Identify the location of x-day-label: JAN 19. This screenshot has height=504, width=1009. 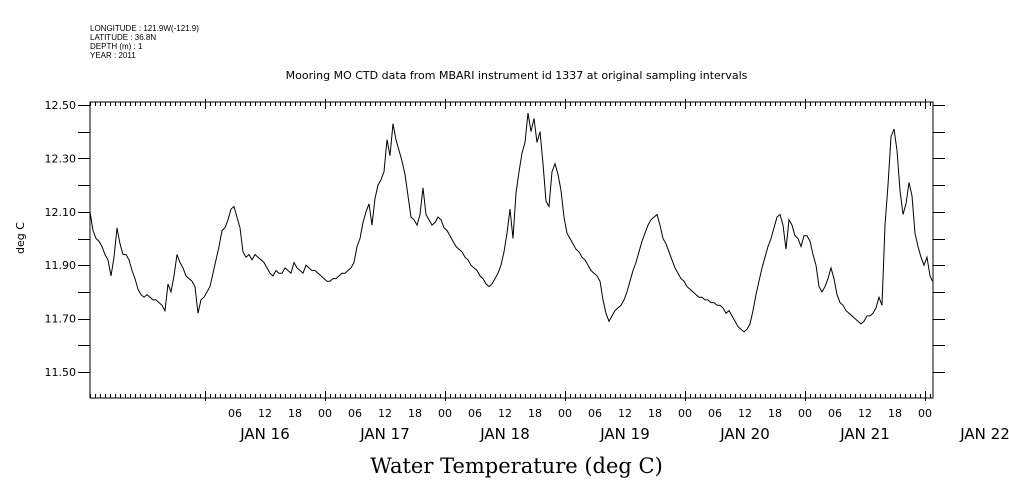
(624, 434).